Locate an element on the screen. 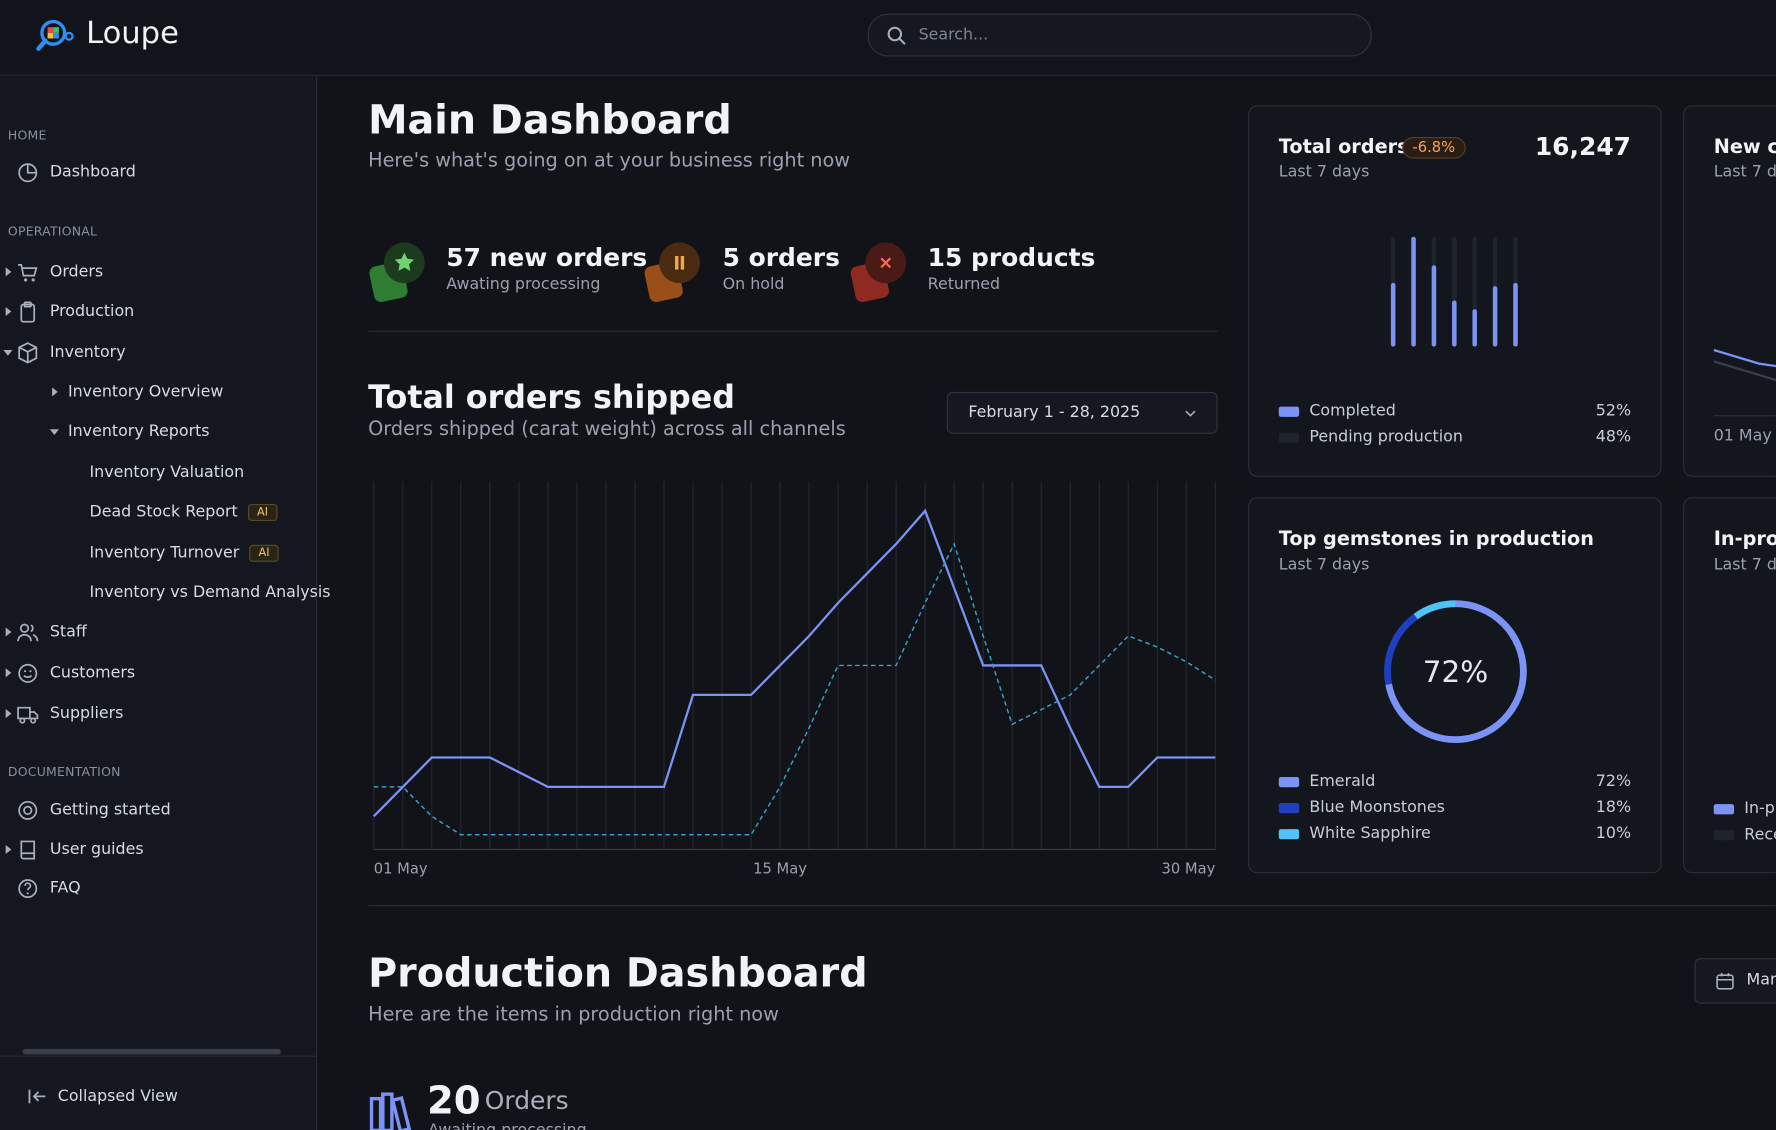 Image resolution: width=1776 pixels, height=1130 pixels. legend-item: In-p is located at coordinates (1744, 808).